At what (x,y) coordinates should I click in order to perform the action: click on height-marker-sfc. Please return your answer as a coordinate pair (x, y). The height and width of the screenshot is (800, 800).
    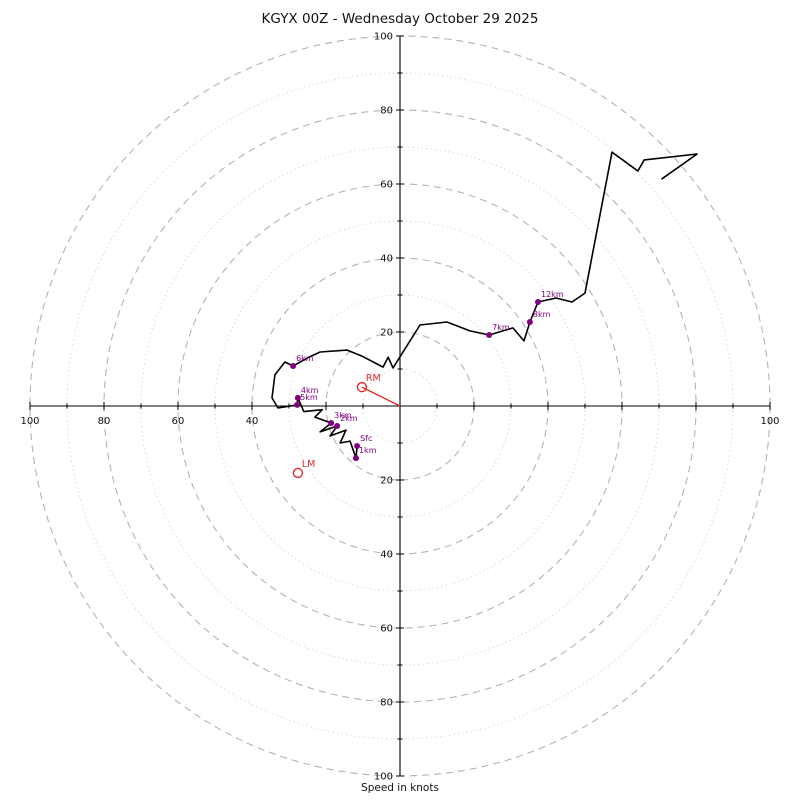
    Looking at the image, I should click on (357, 445).